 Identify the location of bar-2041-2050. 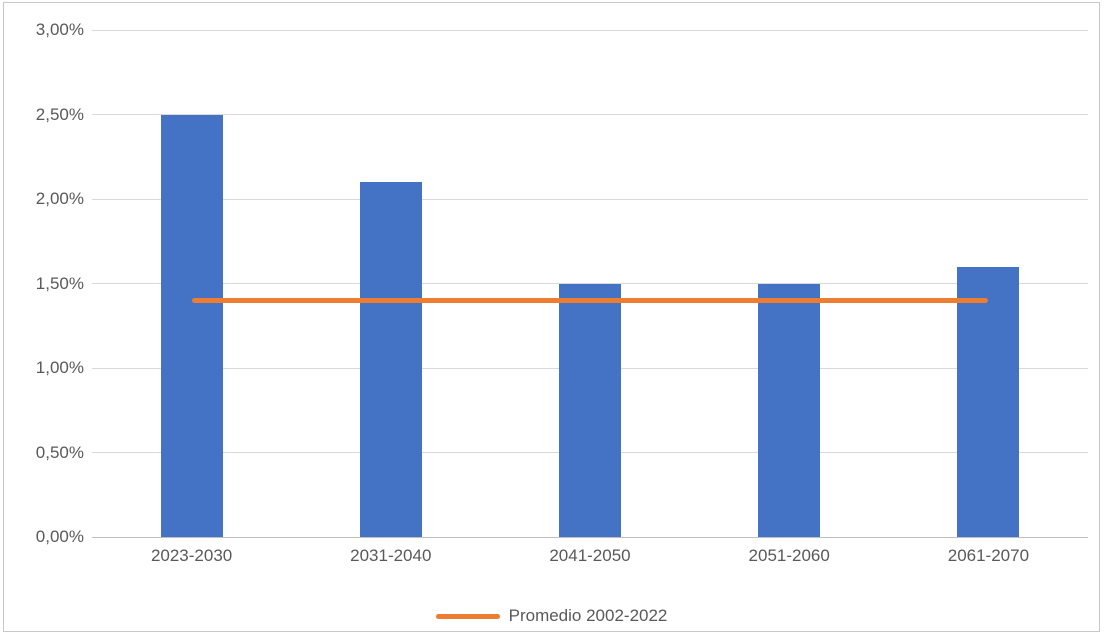
(590, 410).